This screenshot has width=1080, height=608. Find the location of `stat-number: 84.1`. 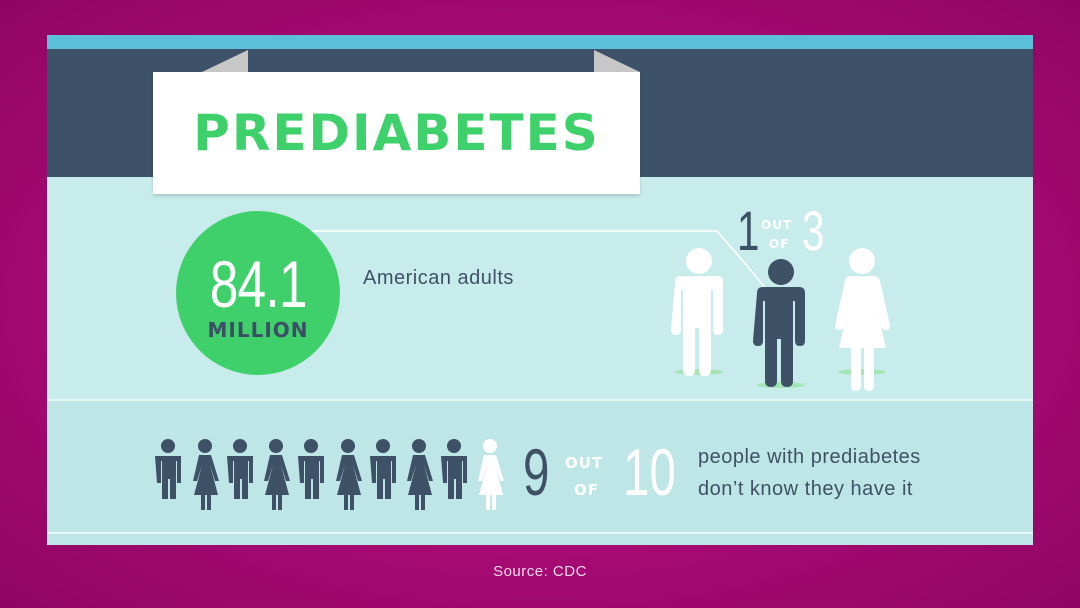

stat-number: 84.1 is located at coordinates (258, 284).